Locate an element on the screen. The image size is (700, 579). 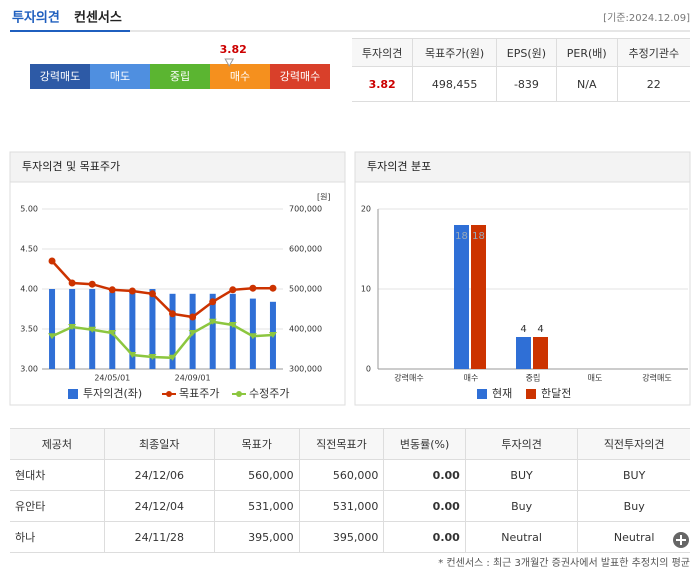
legend-label: 현재 is located at coordinates (502, 393).